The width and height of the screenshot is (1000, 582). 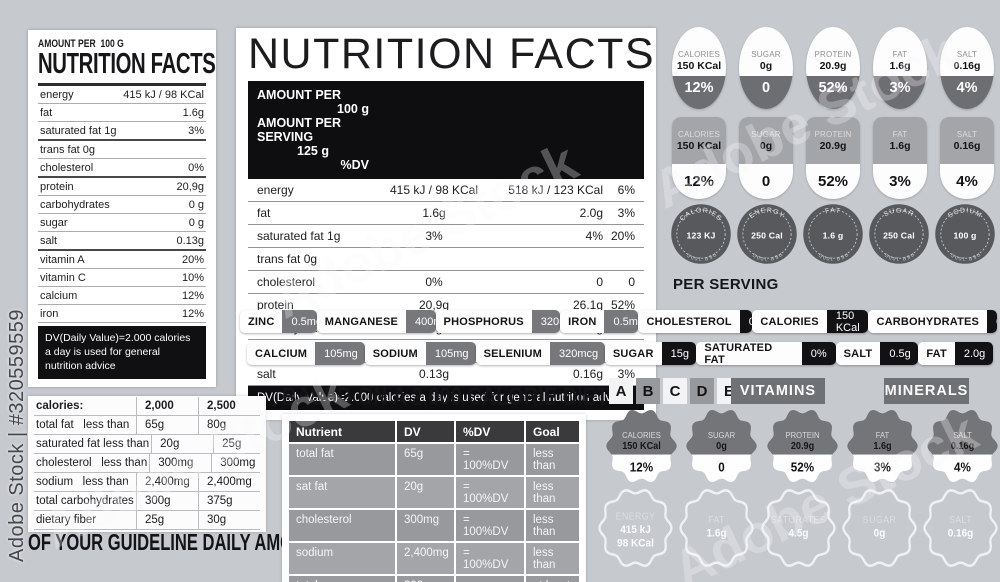 What do you see at coordinates (446, 214) in the screenshot?
I see `table-row: fat 1.6g 2.0g 3%` at bounding box center [446, 214].